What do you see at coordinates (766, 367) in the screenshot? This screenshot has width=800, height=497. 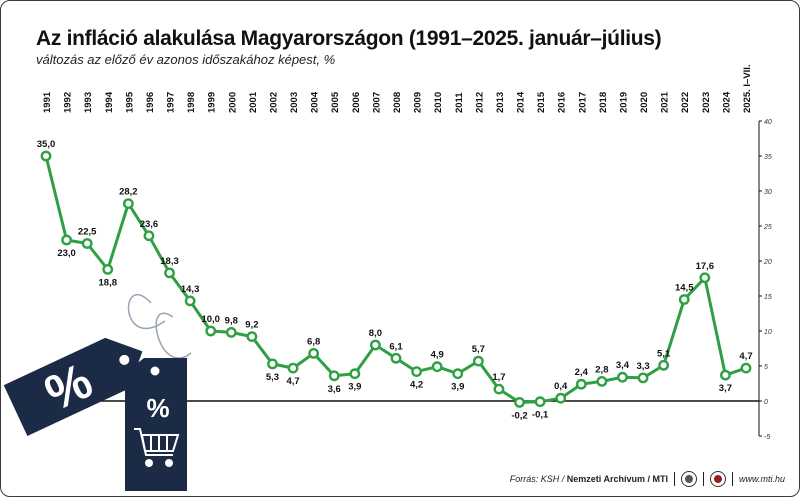 I see `y-tick-label: 5` at bounding box center [766, 367].